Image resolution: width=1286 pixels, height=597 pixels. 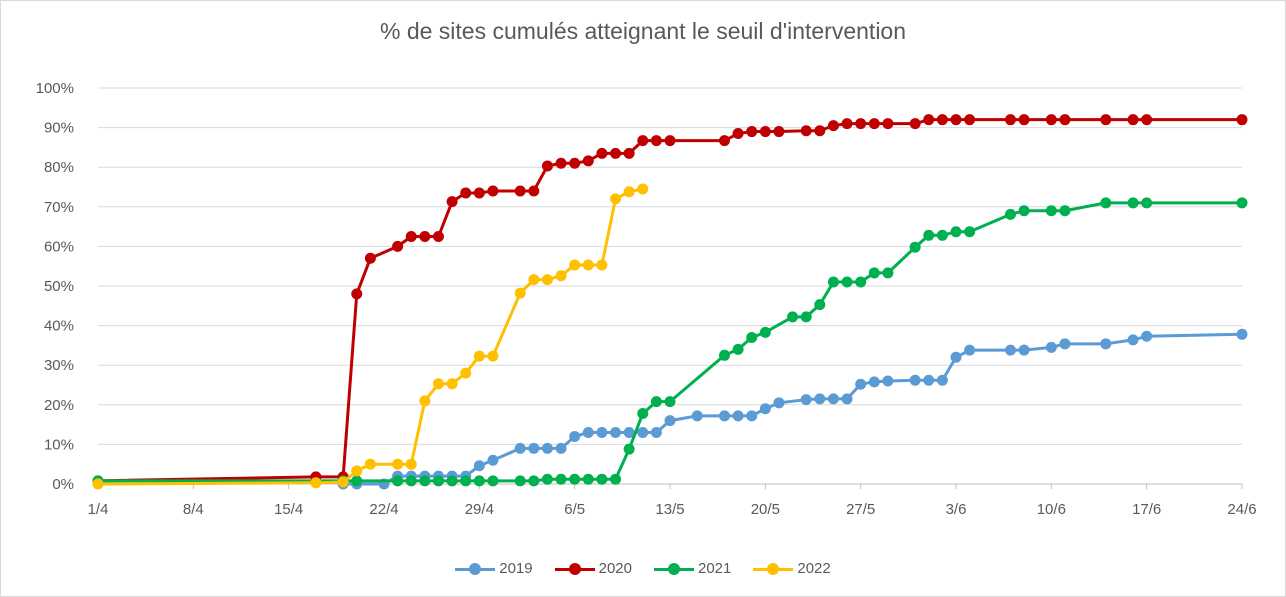 What do you see at coordinates (574, 509) in the screenshot?
I see `x-tick-label: 6/5` at bounding box center [574, 509].